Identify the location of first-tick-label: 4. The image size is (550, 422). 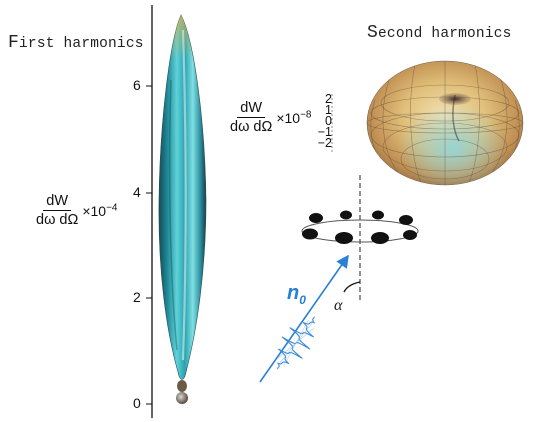
(137, 192).